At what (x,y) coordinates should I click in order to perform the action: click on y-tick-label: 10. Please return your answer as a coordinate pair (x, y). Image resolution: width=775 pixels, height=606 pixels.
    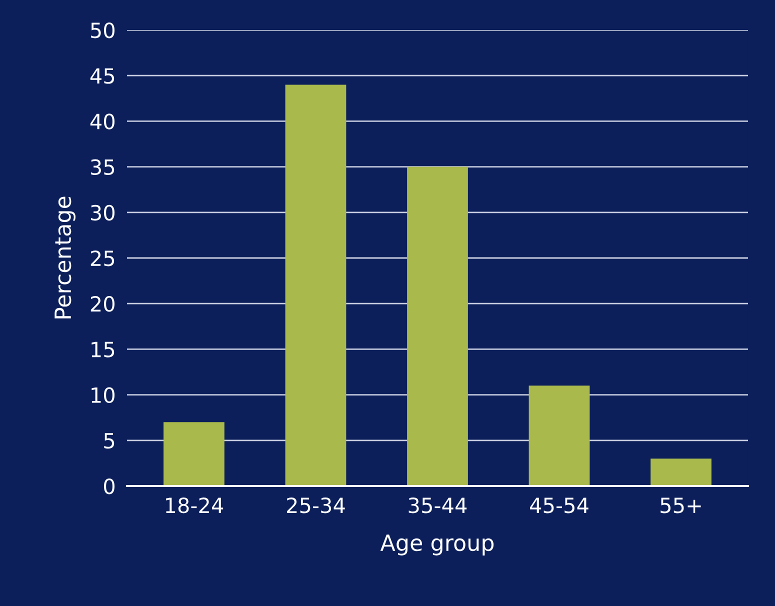
    Looking at the image, I should click on (103, 395).